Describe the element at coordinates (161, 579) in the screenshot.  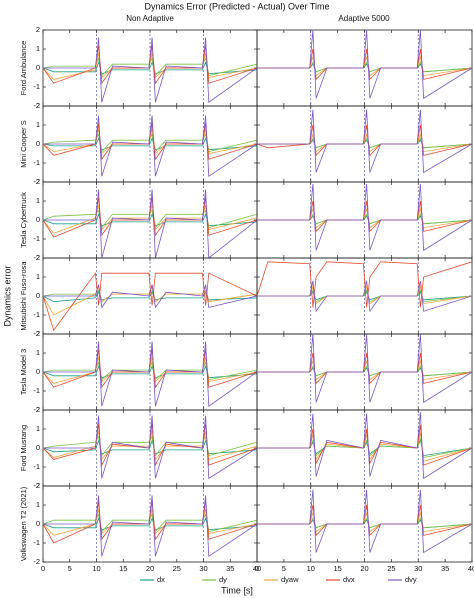
I see `legend-label: dx` at that location.